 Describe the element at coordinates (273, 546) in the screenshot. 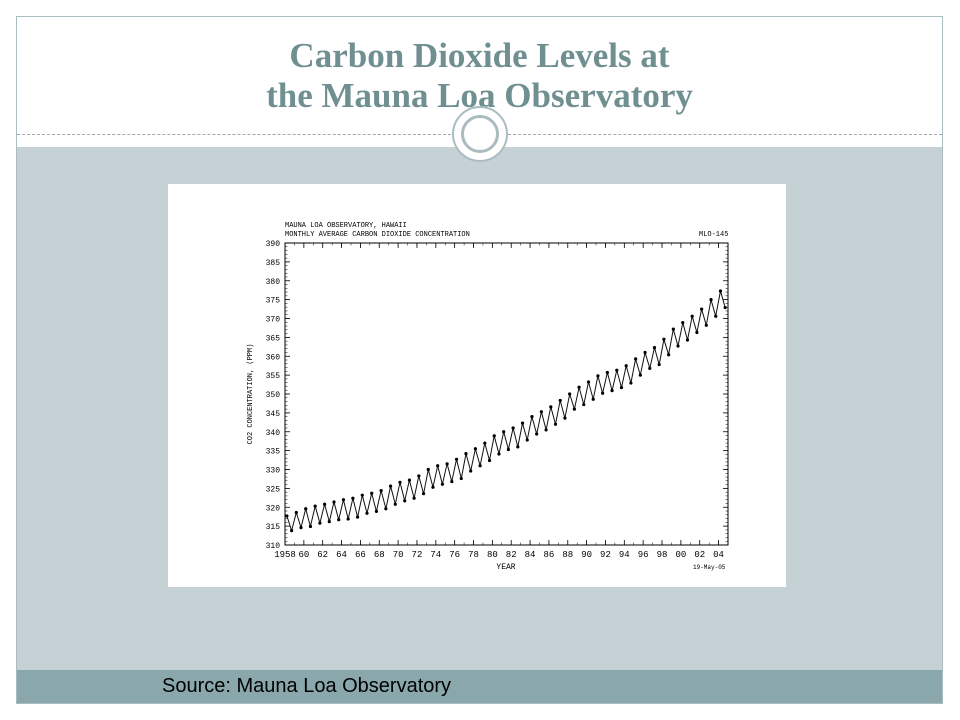

I see `y-tick-label: 310` at that location.